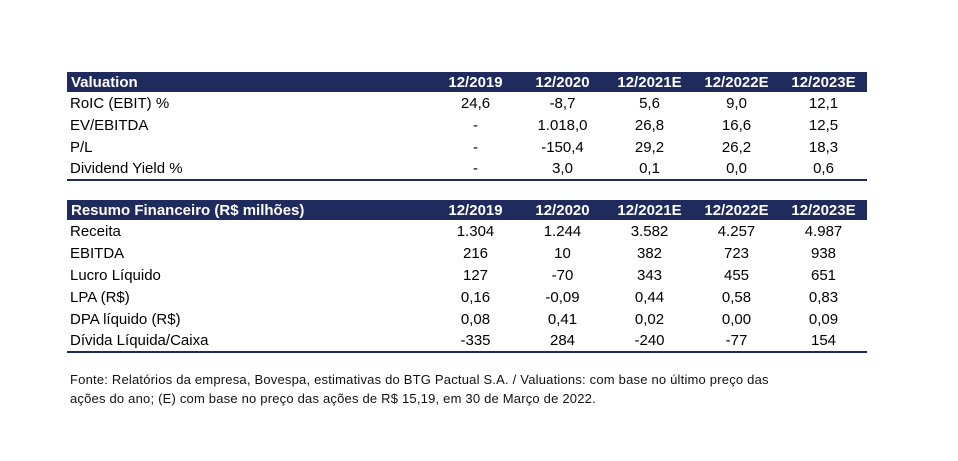  I want to click on table-row: EBITDA 216 10 382 723 938, so click(467, 253).